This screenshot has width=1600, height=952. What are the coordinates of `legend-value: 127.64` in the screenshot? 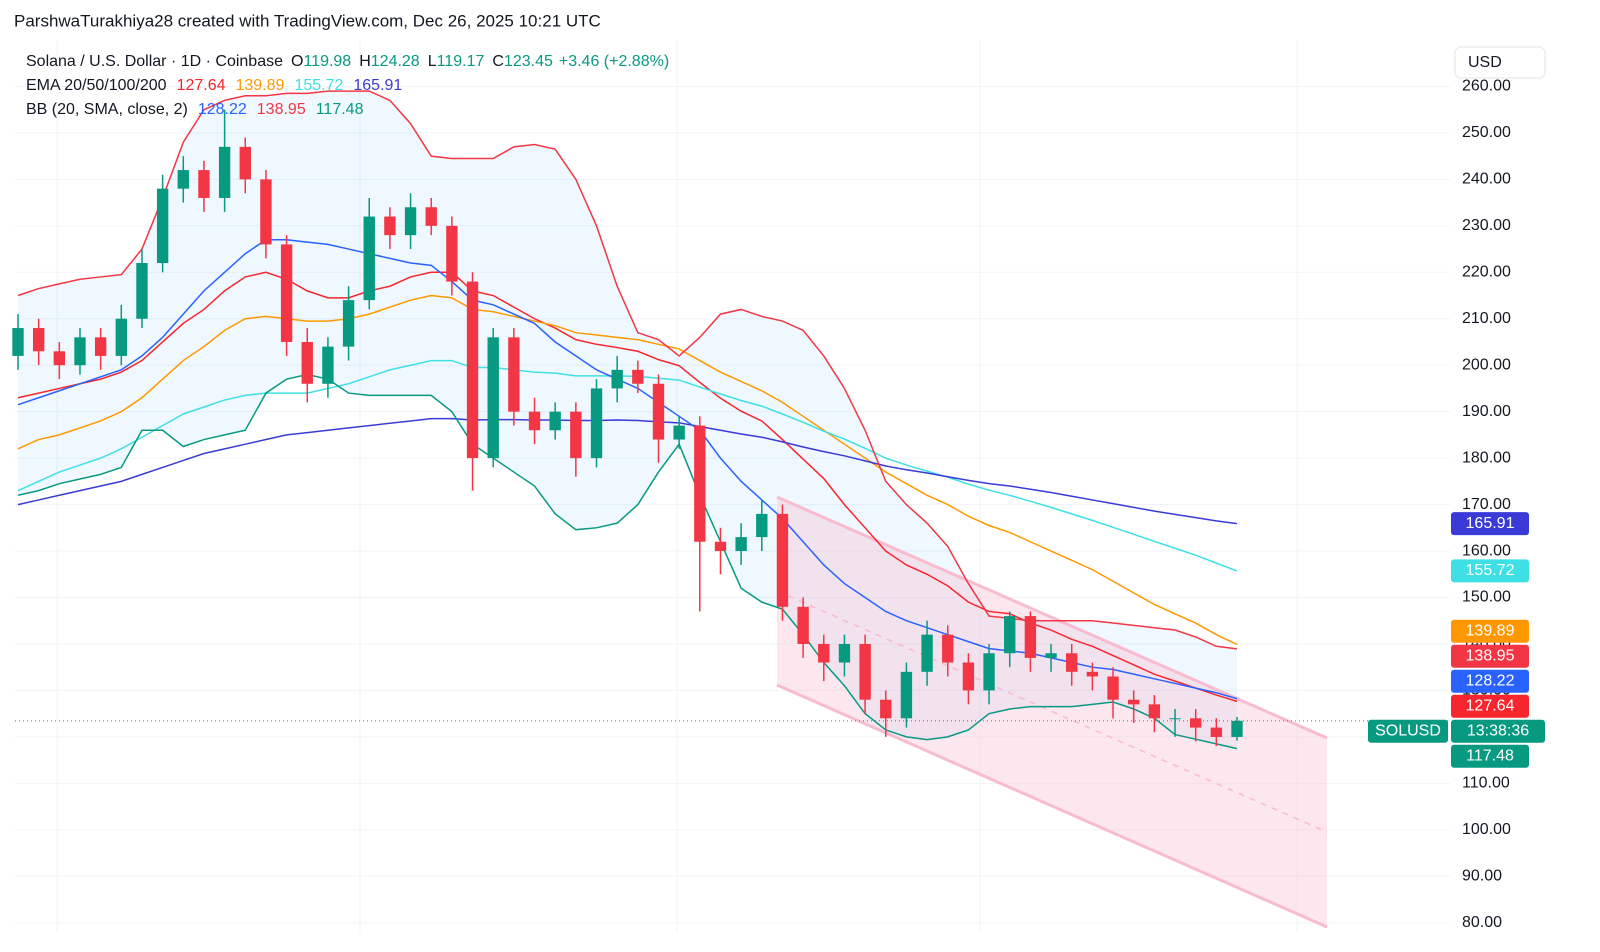 It's located at (201, 85).